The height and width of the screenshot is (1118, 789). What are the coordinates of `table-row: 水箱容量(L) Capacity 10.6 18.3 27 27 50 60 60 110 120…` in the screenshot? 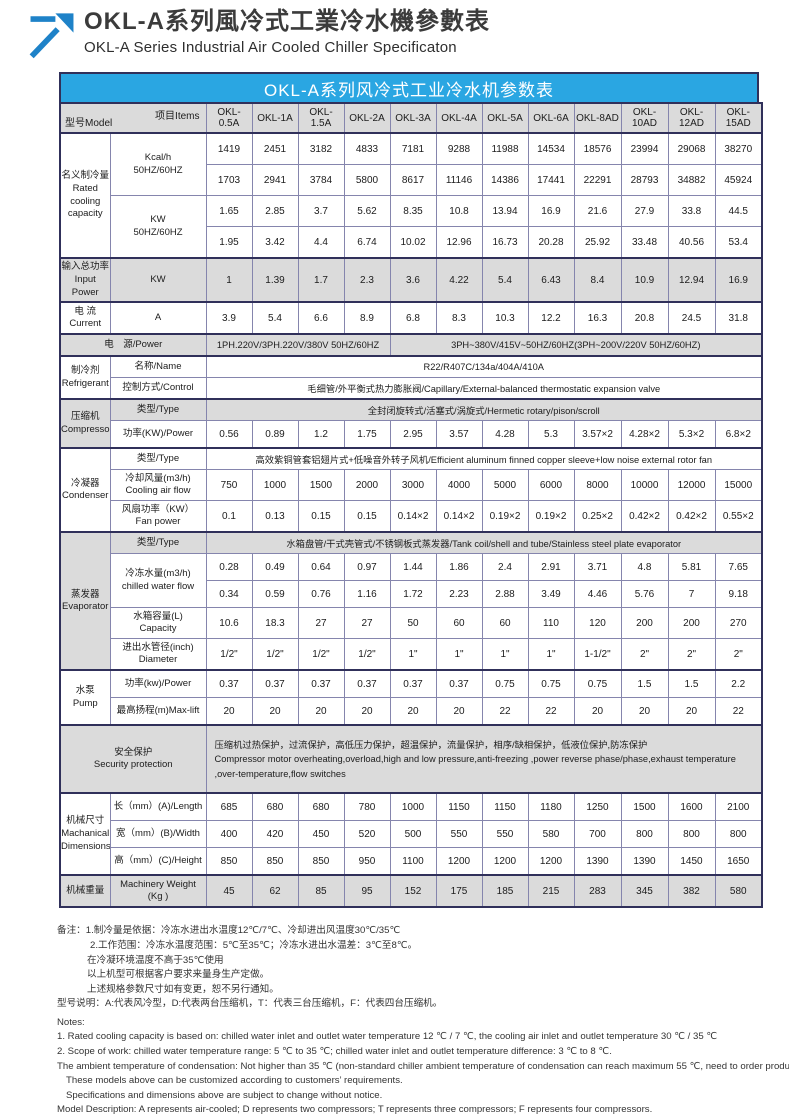 It's located at (411, 623).